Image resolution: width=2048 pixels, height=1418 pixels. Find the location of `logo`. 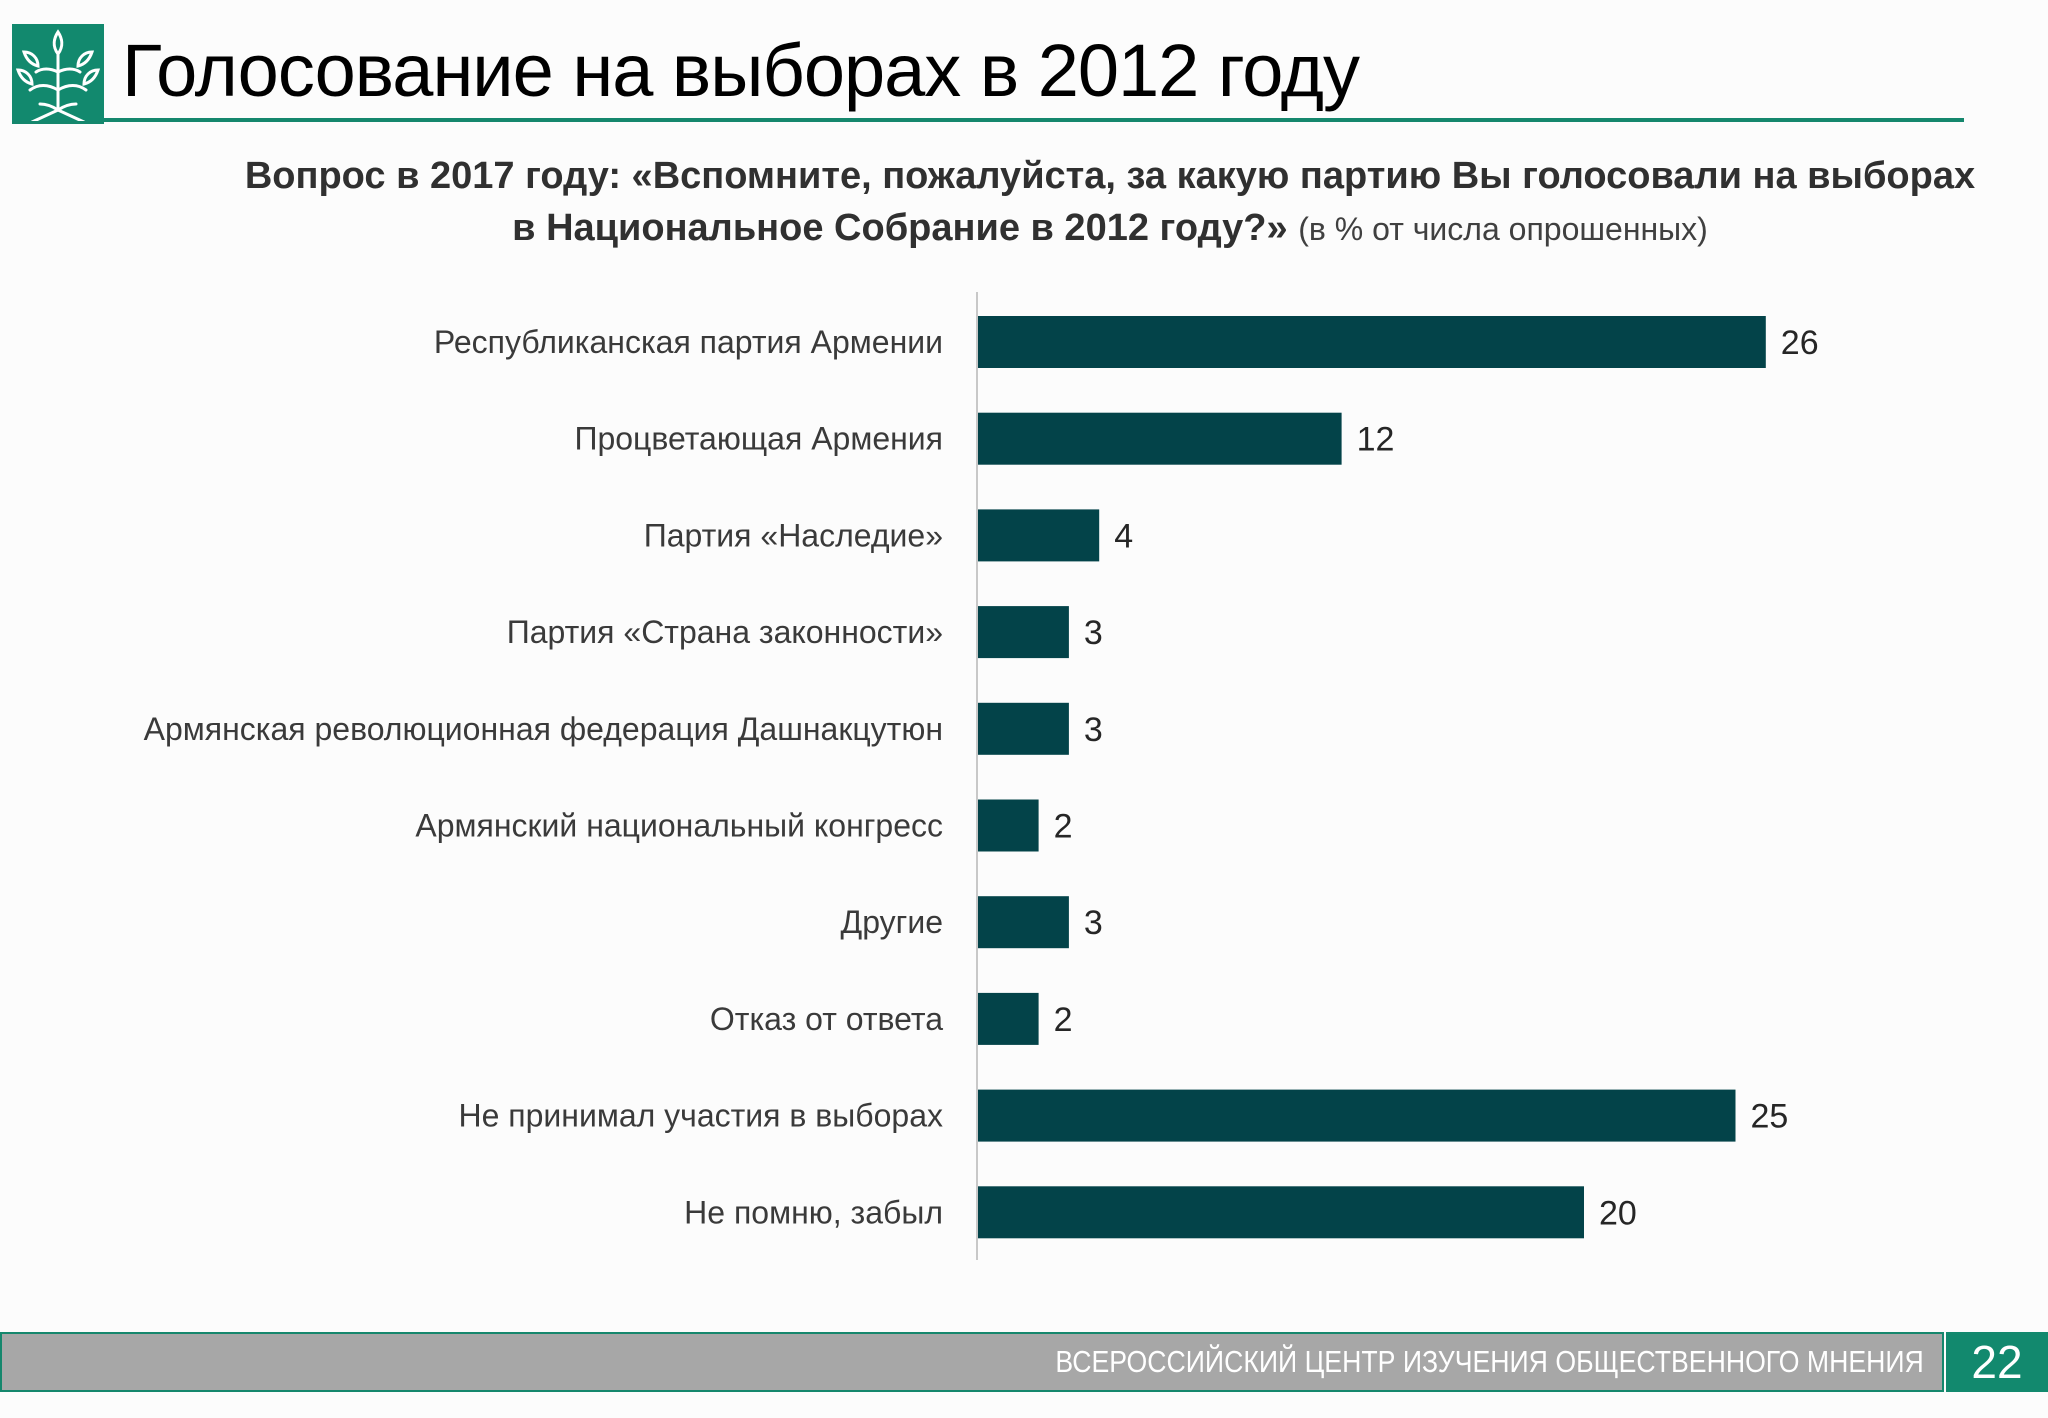

logo is located at coordinates (58, 74).